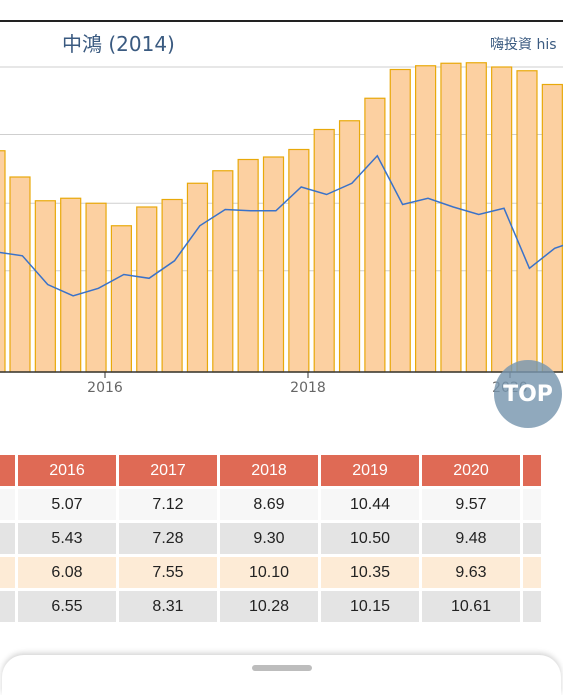 This screenshot has height=695, width=563. I want to click on table-cell: 6.55, so click(67, 606).